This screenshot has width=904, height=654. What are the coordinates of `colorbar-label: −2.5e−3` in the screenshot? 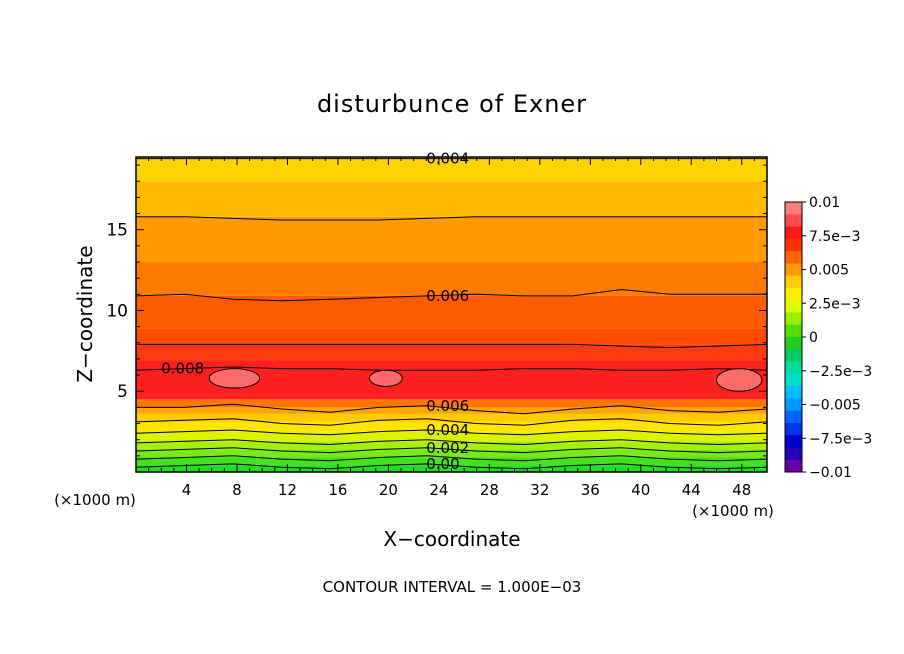 It's located at (840, 372).